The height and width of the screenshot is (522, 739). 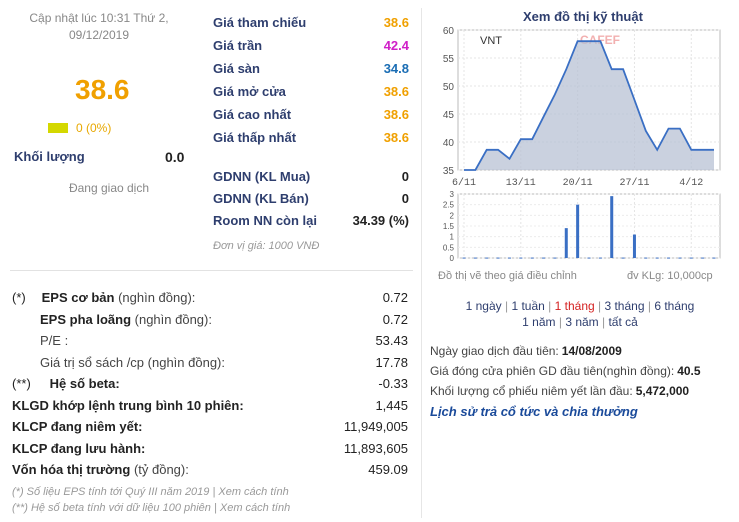 I want to click on price-row-label: Giá tham chiếu, so click(x=260, y=22).